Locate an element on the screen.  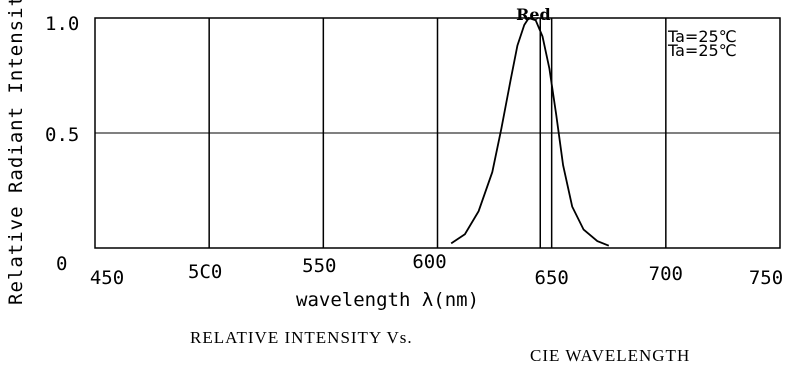
y-tick-label-0: 0 is located at coordinates (61, 264).